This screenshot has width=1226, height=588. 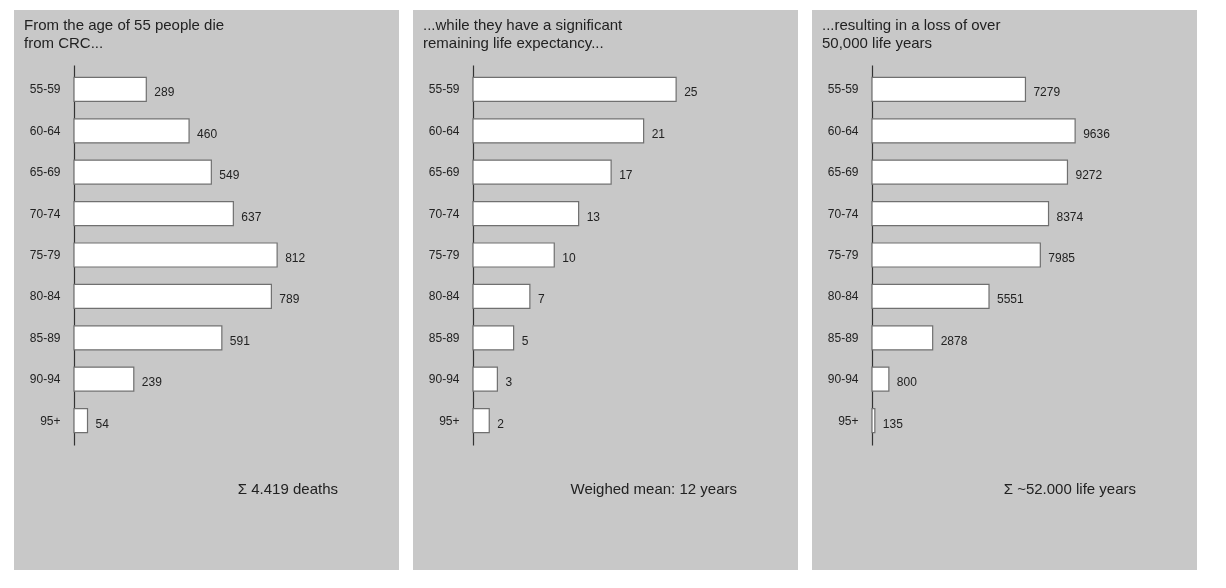 What do you see at coordinates (541, 299) in the screenshot?
I see `data-label: 7` at bounding box center [541, 299].